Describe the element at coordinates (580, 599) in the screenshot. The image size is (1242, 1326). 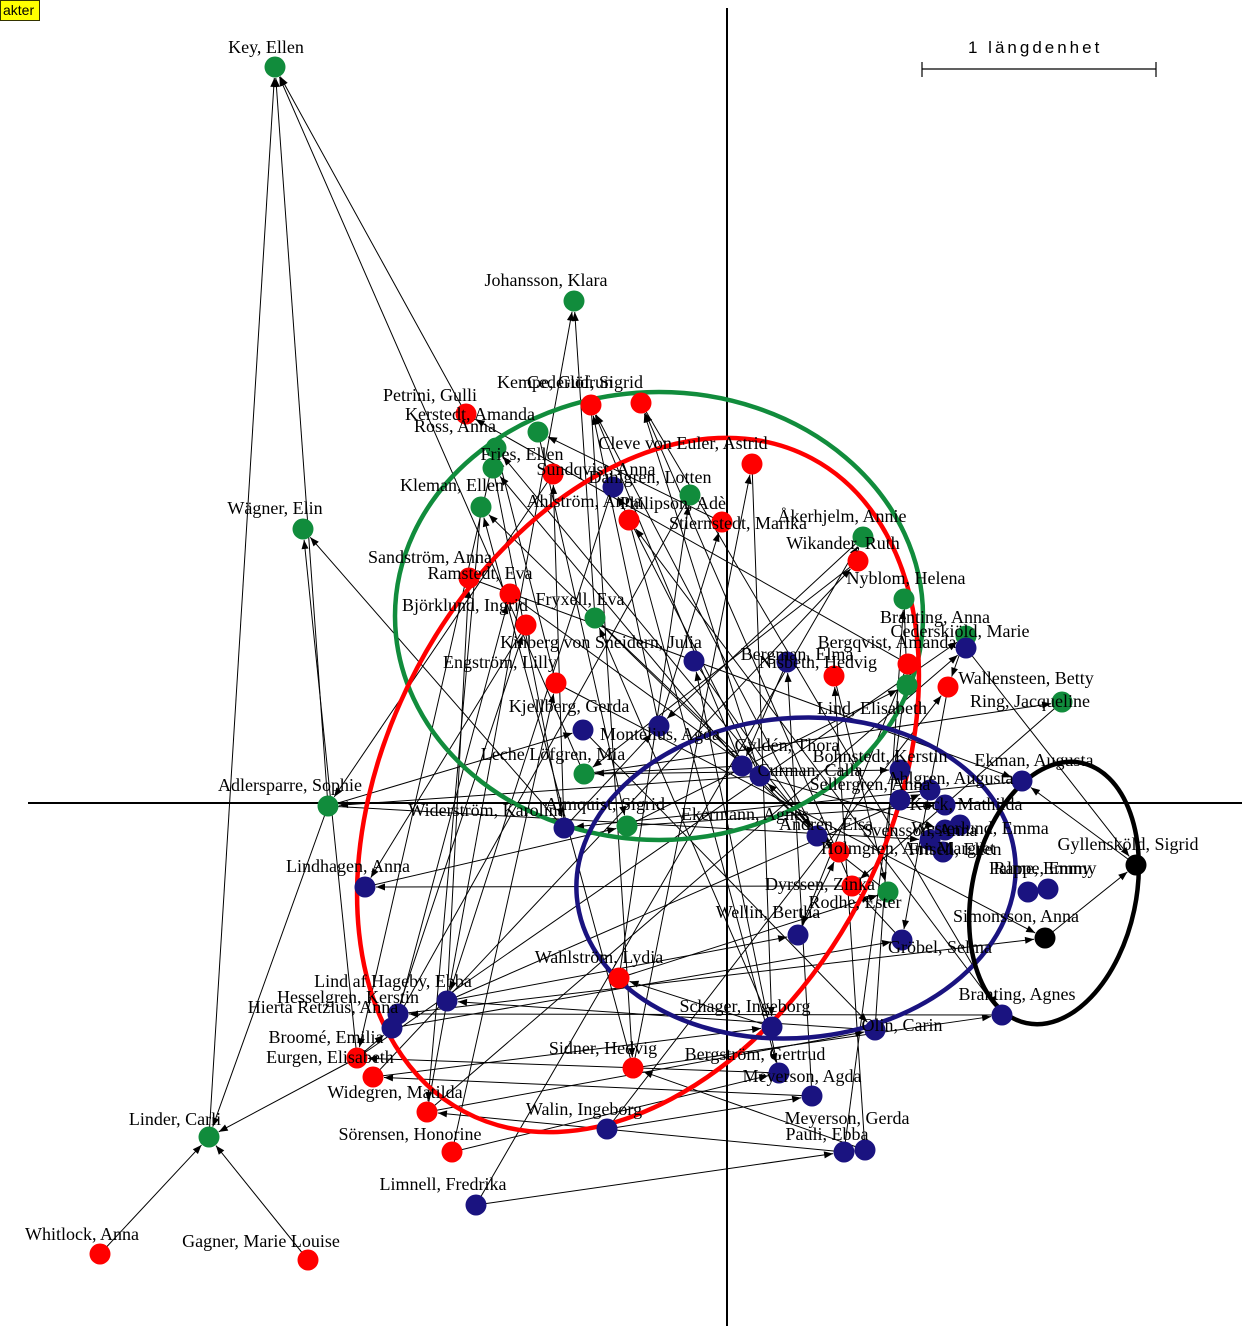
I see `node-label: Fryxell, Eva` at that location.